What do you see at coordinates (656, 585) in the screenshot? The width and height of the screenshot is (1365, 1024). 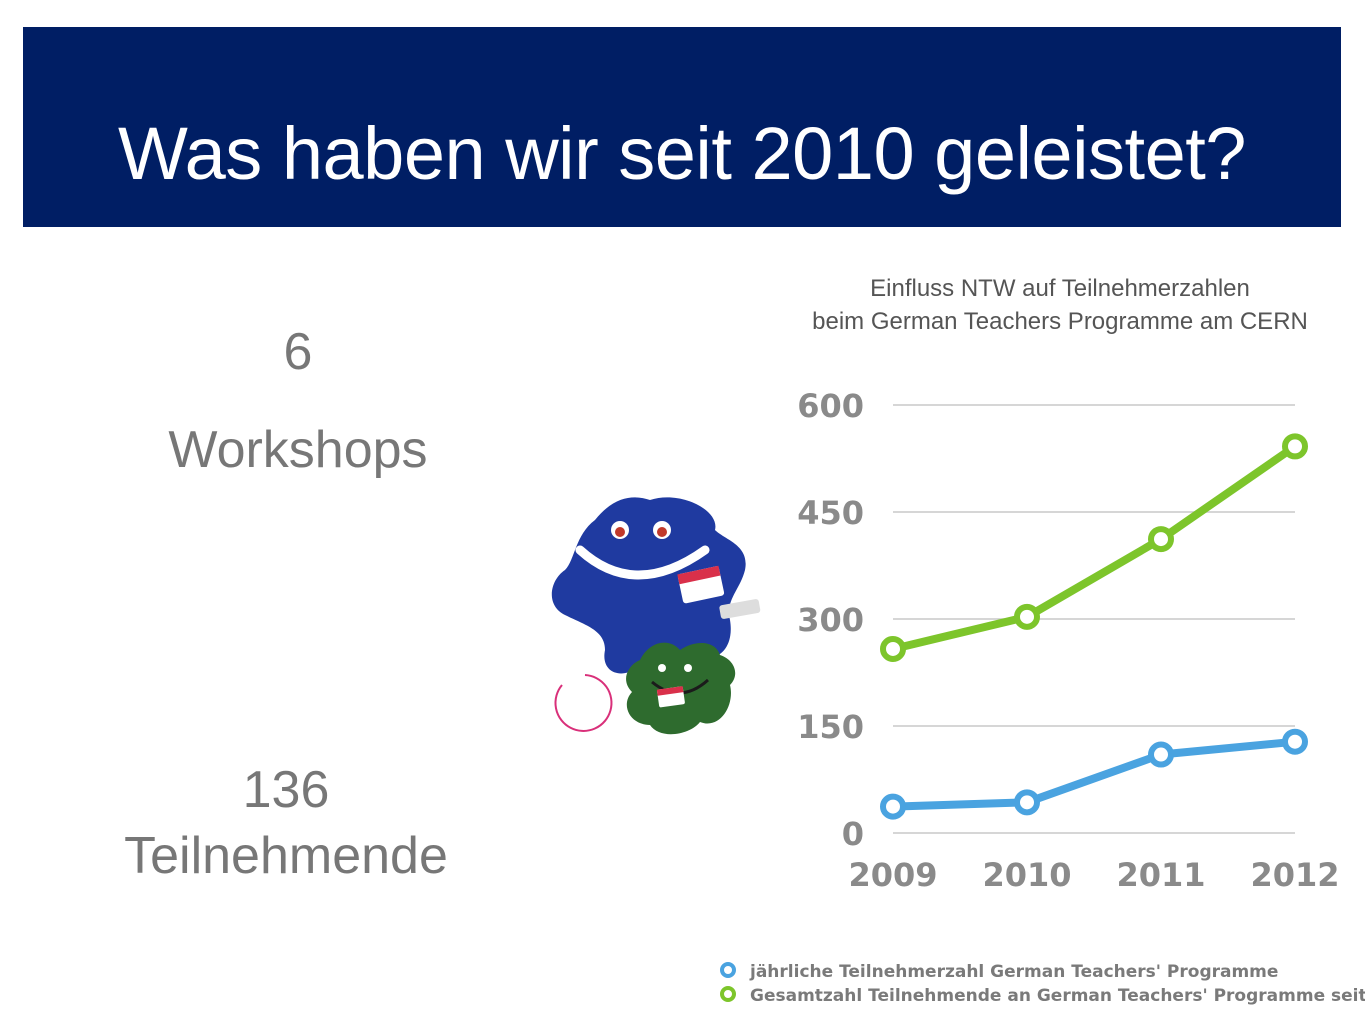 I see `blue-star-mascot` at bounding box center [656, 585].